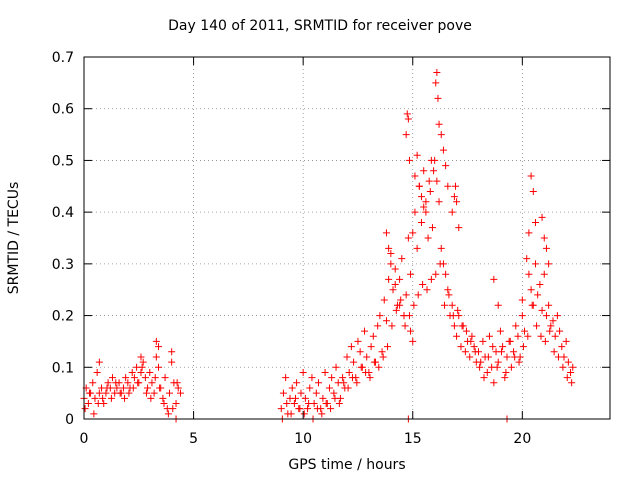  I want to click on y-tick-label: 0.5, so click(63, 161).